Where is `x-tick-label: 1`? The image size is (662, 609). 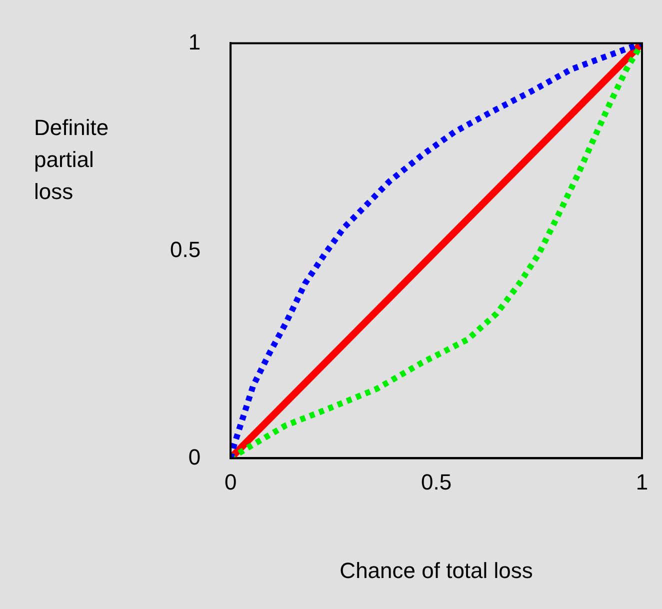 x-tick-label: 1 is located at coordinates (642, 481).